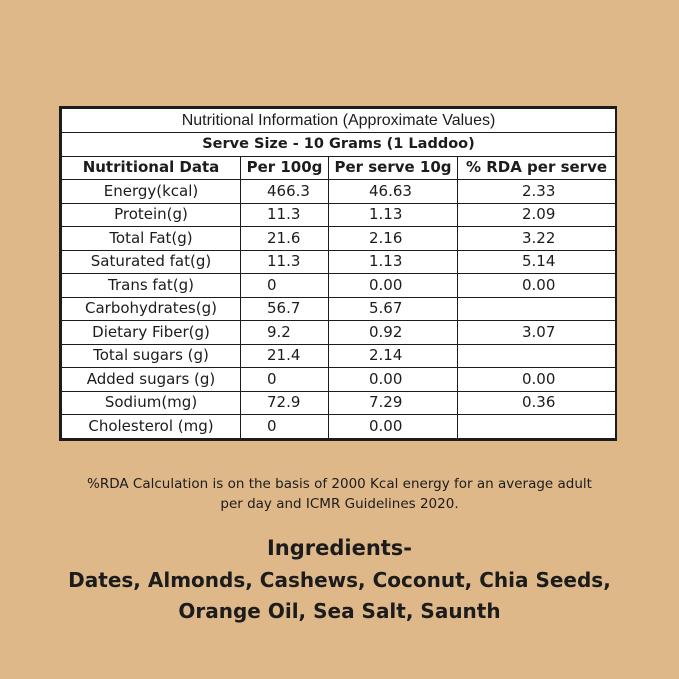  I want to click on nutrient-name: Carbohydrates(g), so click(151, 308).